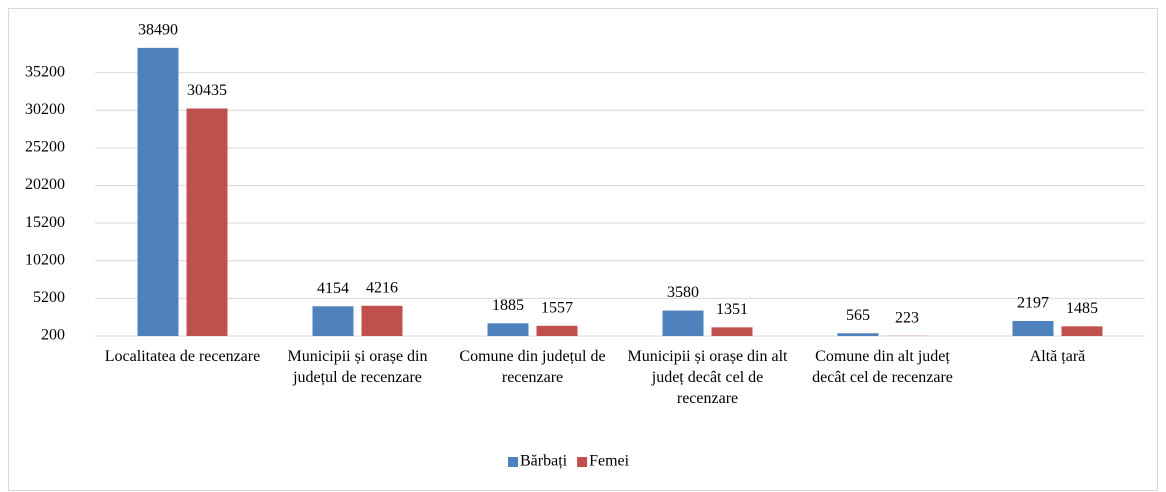 The image size is (1166, 492). I want to click on data-label: 30435, so click(207, 90).